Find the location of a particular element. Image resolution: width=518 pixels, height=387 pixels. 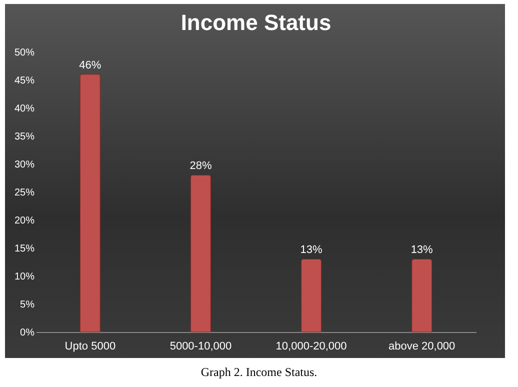

y-tick-label: 50% is located at coordinates (24, 53).